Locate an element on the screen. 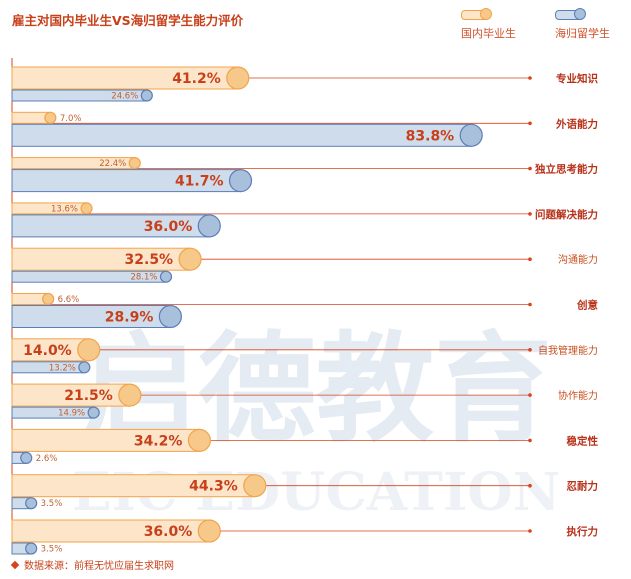 The height and width of the screenshot is (579, 631). value-label-domestic: 14.0% is located at coordinates (47, 351).